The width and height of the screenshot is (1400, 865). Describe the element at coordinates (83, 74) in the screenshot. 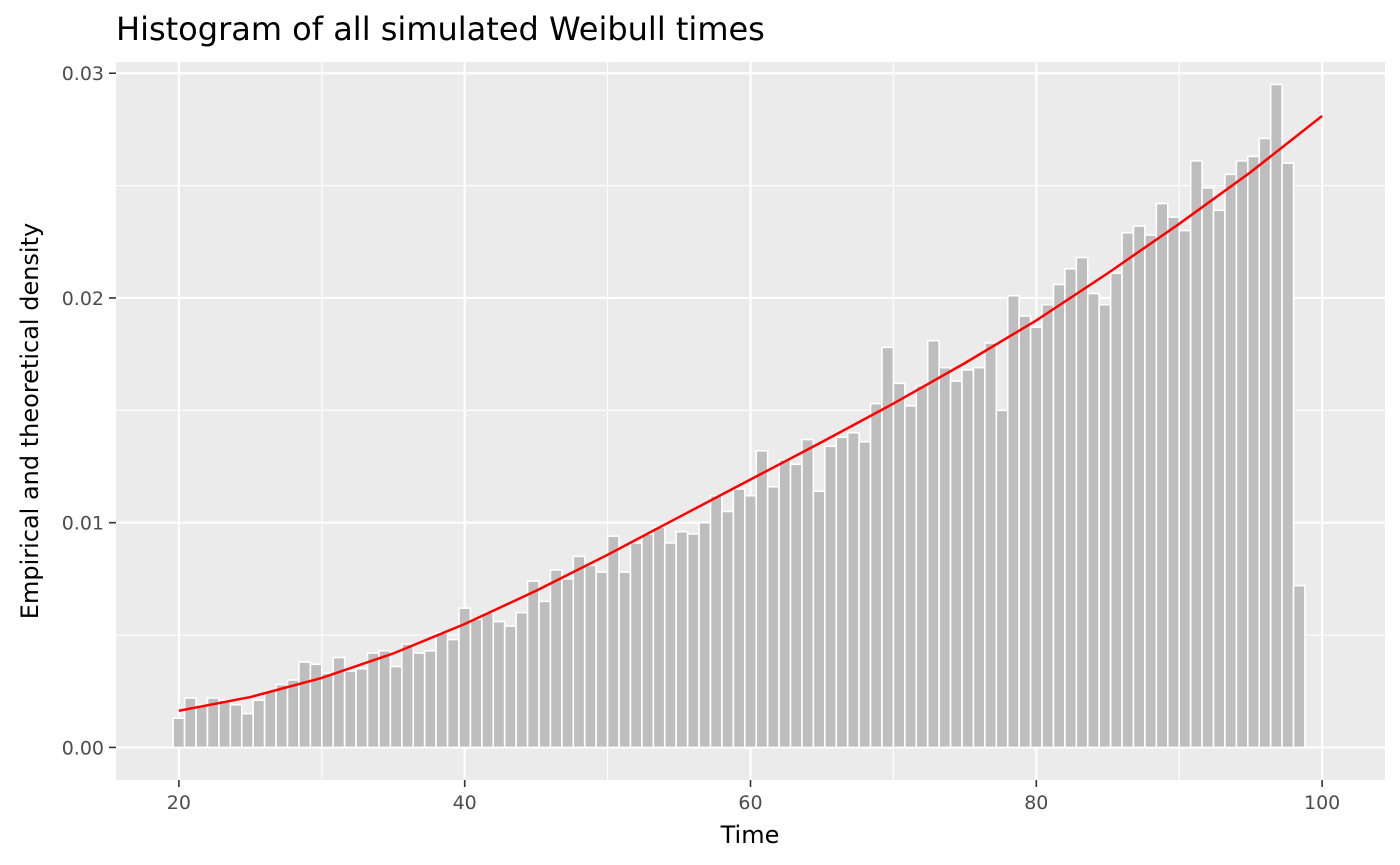

I see `y-tick-label: 0.03` at that location.